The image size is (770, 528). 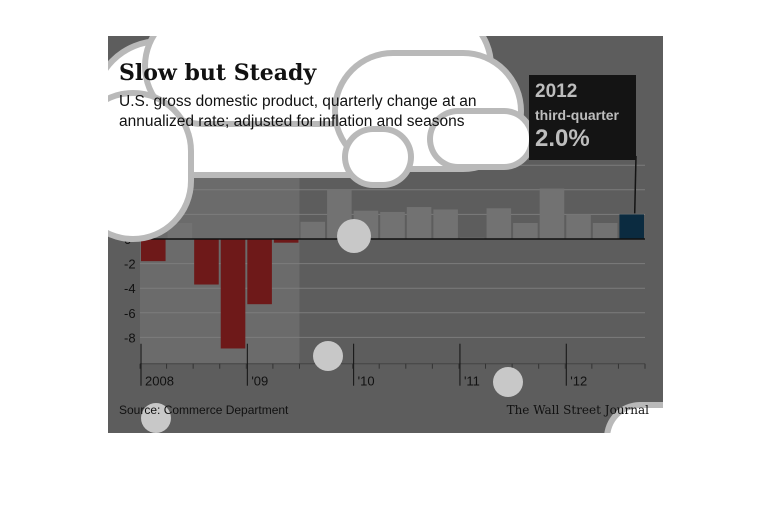 What do you see at coordinates (259, 381) in the screenshot?
I see `x-tick-label: '09` at bounding box center [259, 381].